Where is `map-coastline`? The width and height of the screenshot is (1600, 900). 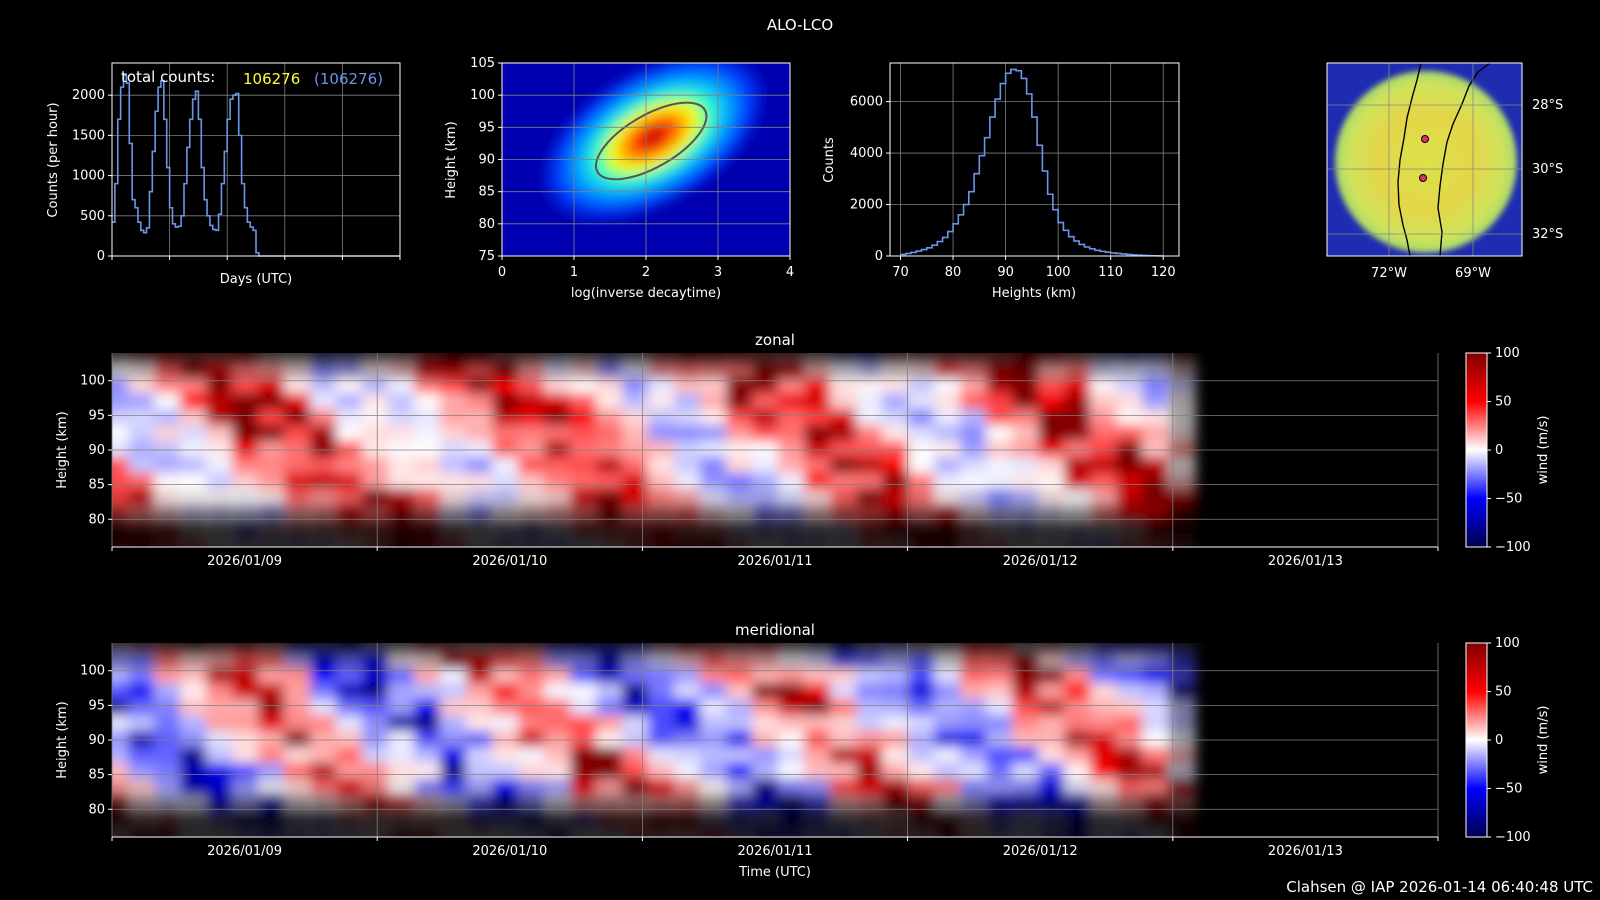 map-coastline is located at coordinates (1409, 159).